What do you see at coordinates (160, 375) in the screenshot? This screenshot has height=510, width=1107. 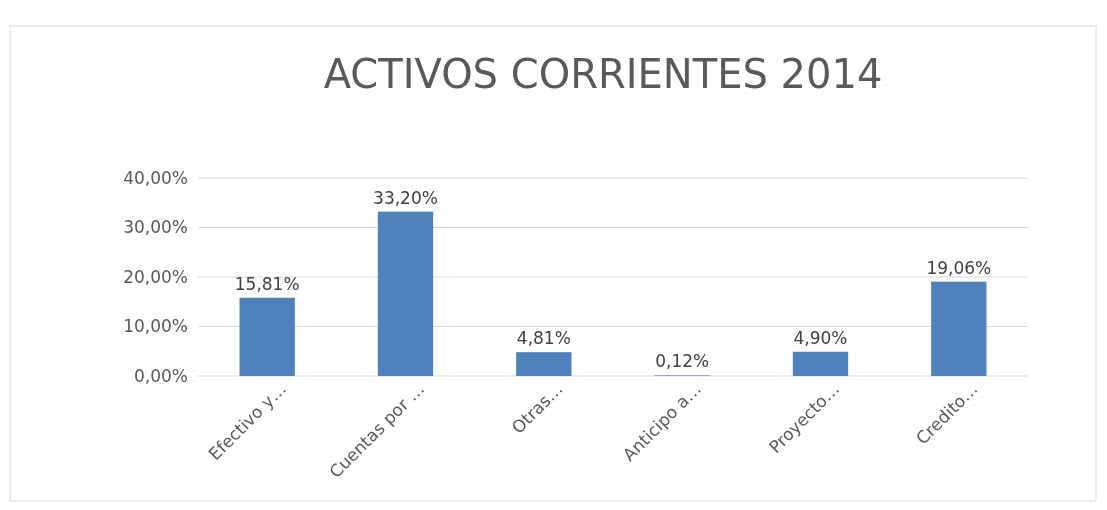 I see `y-tick-label: 0,00%` at bounding box center [160, 375].